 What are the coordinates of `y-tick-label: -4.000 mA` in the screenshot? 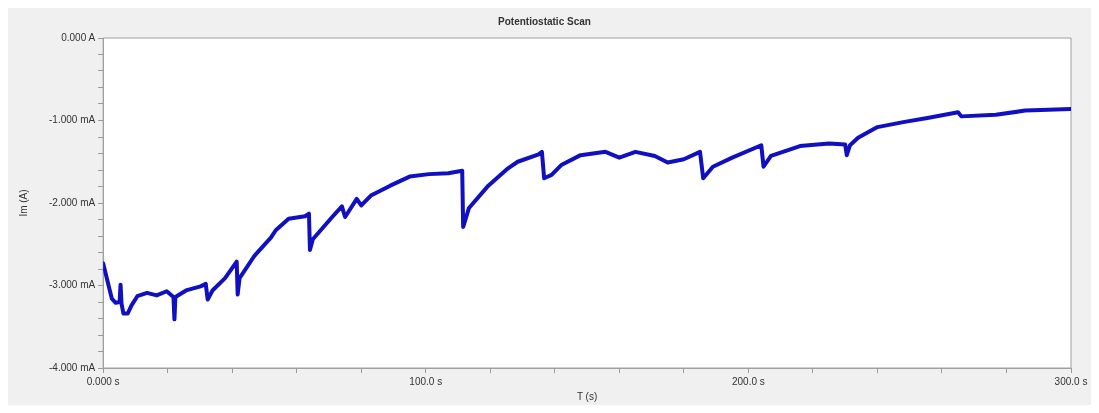 It's located at (72, 367).